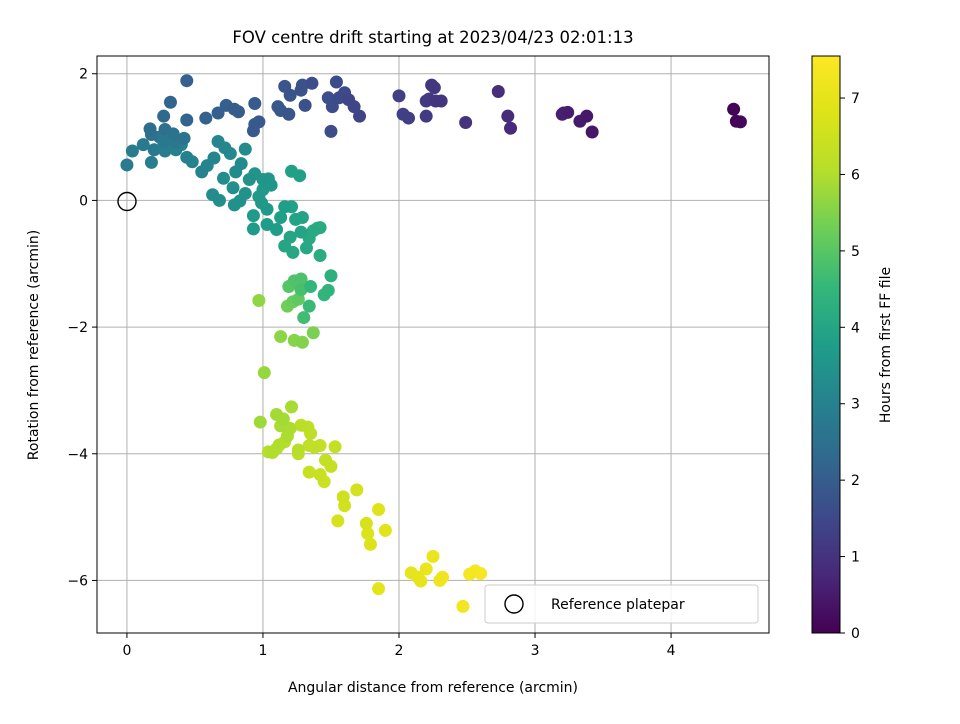  Describe the element at coordinates (126, 651) in the screenshot. I see `x-tick-label: 0` at that location.